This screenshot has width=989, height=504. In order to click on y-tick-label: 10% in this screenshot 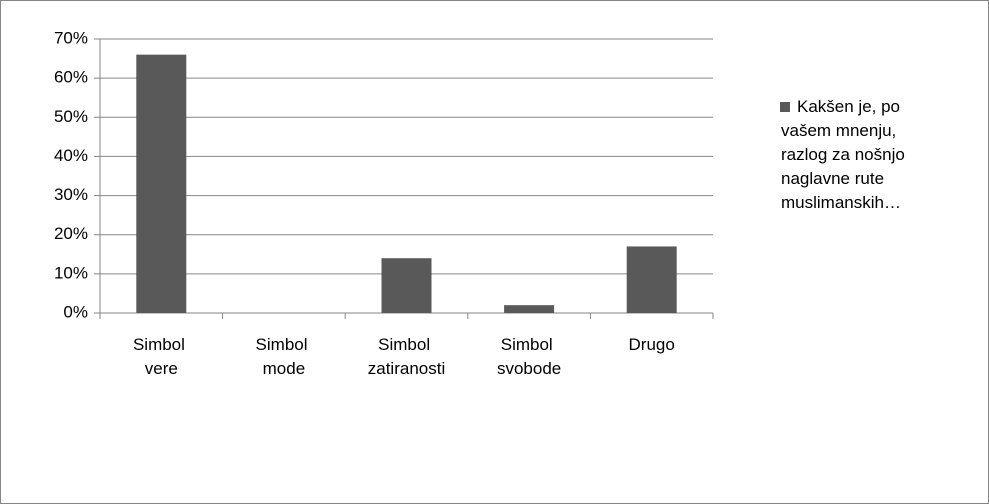, I will do `click(71, 272)`.